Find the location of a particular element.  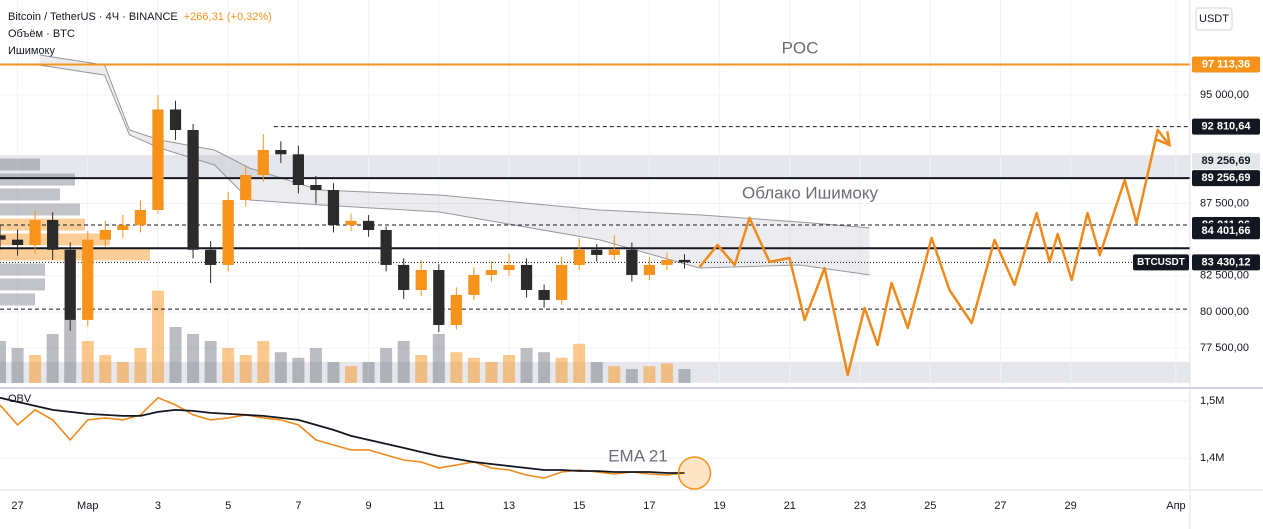

x-tick-label: 3 is located at coordinates (158, 506).